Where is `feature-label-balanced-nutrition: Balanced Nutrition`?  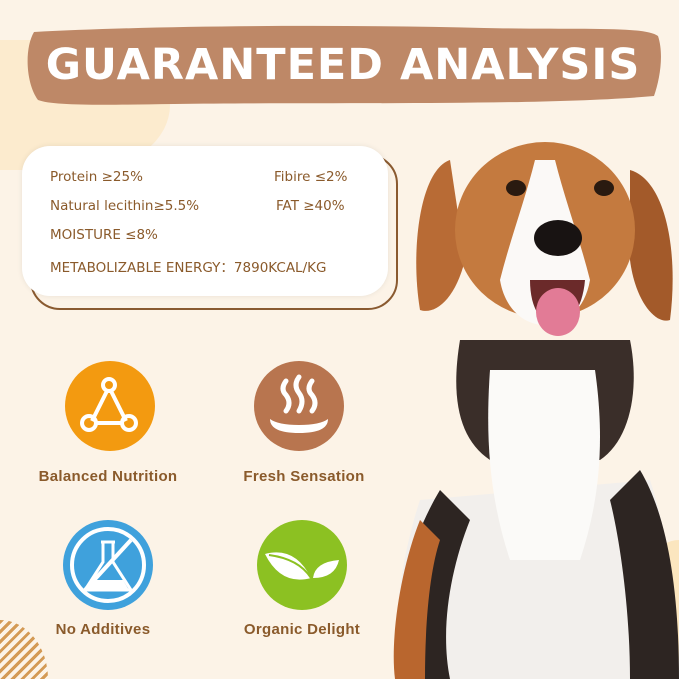
feature-label-balanced-nutrition: Balanced Nutrition is located at coordinates (108, 476).